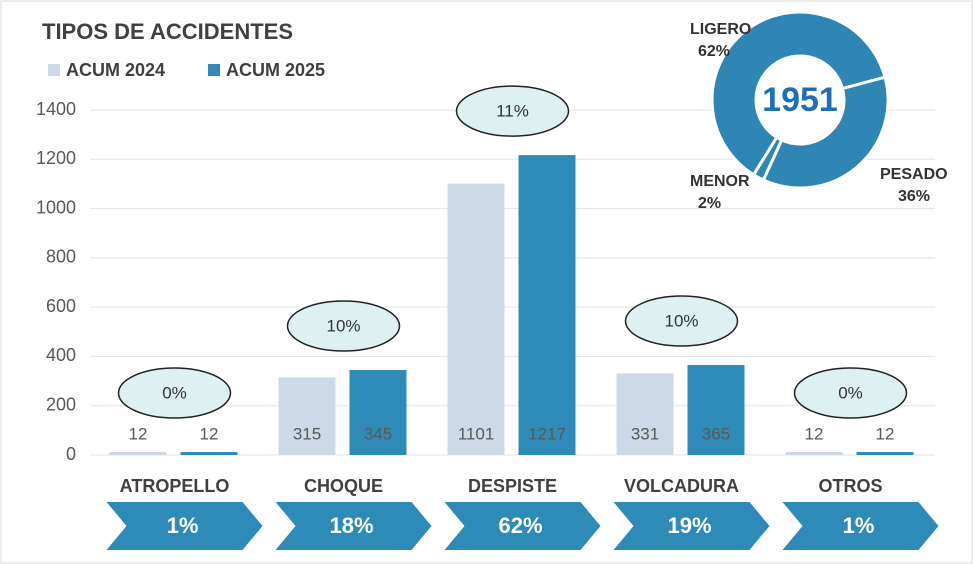  Describe the element at coordinates (175, 486) in the screenshot. I see `x-tick-label: ATROPELLO` at that location.